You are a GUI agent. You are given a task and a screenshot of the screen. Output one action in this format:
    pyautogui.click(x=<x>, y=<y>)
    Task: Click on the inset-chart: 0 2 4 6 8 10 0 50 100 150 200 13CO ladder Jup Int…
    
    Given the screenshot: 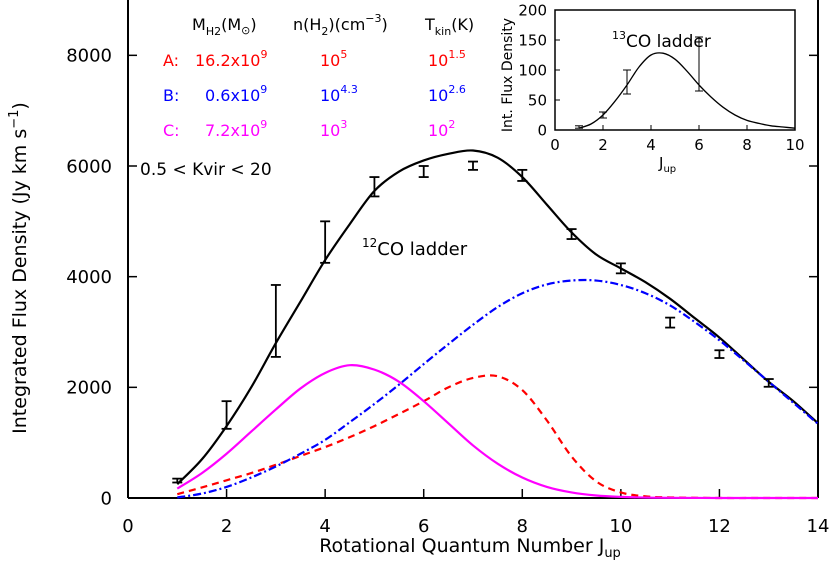 What is the action you would take?
    pyautogui.click(x=652, y=88)
    